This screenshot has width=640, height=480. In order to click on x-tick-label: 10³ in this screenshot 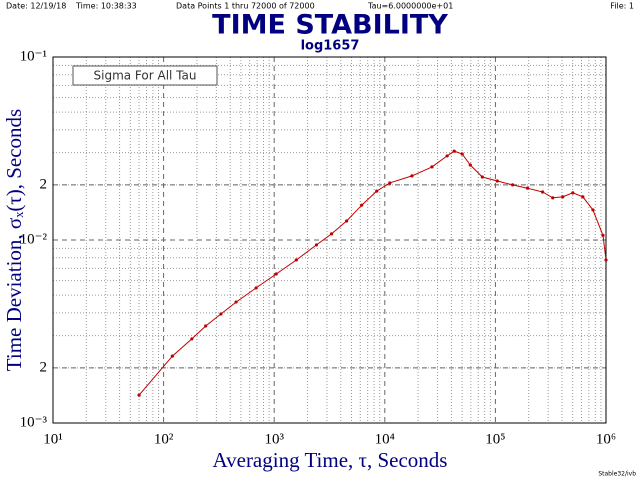, I will do `click(274, 439)`.